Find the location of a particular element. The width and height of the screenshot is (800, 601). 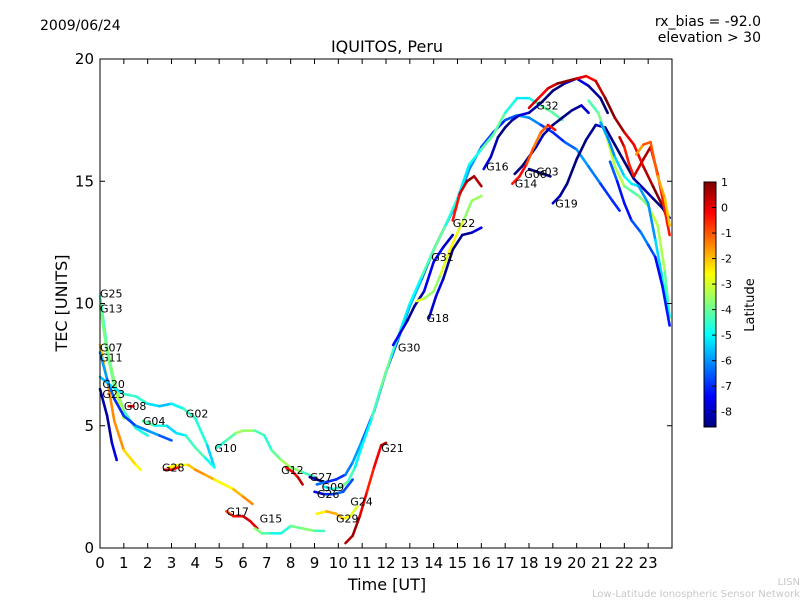

satellite-label: G31 is located at coordinates (442, 257).